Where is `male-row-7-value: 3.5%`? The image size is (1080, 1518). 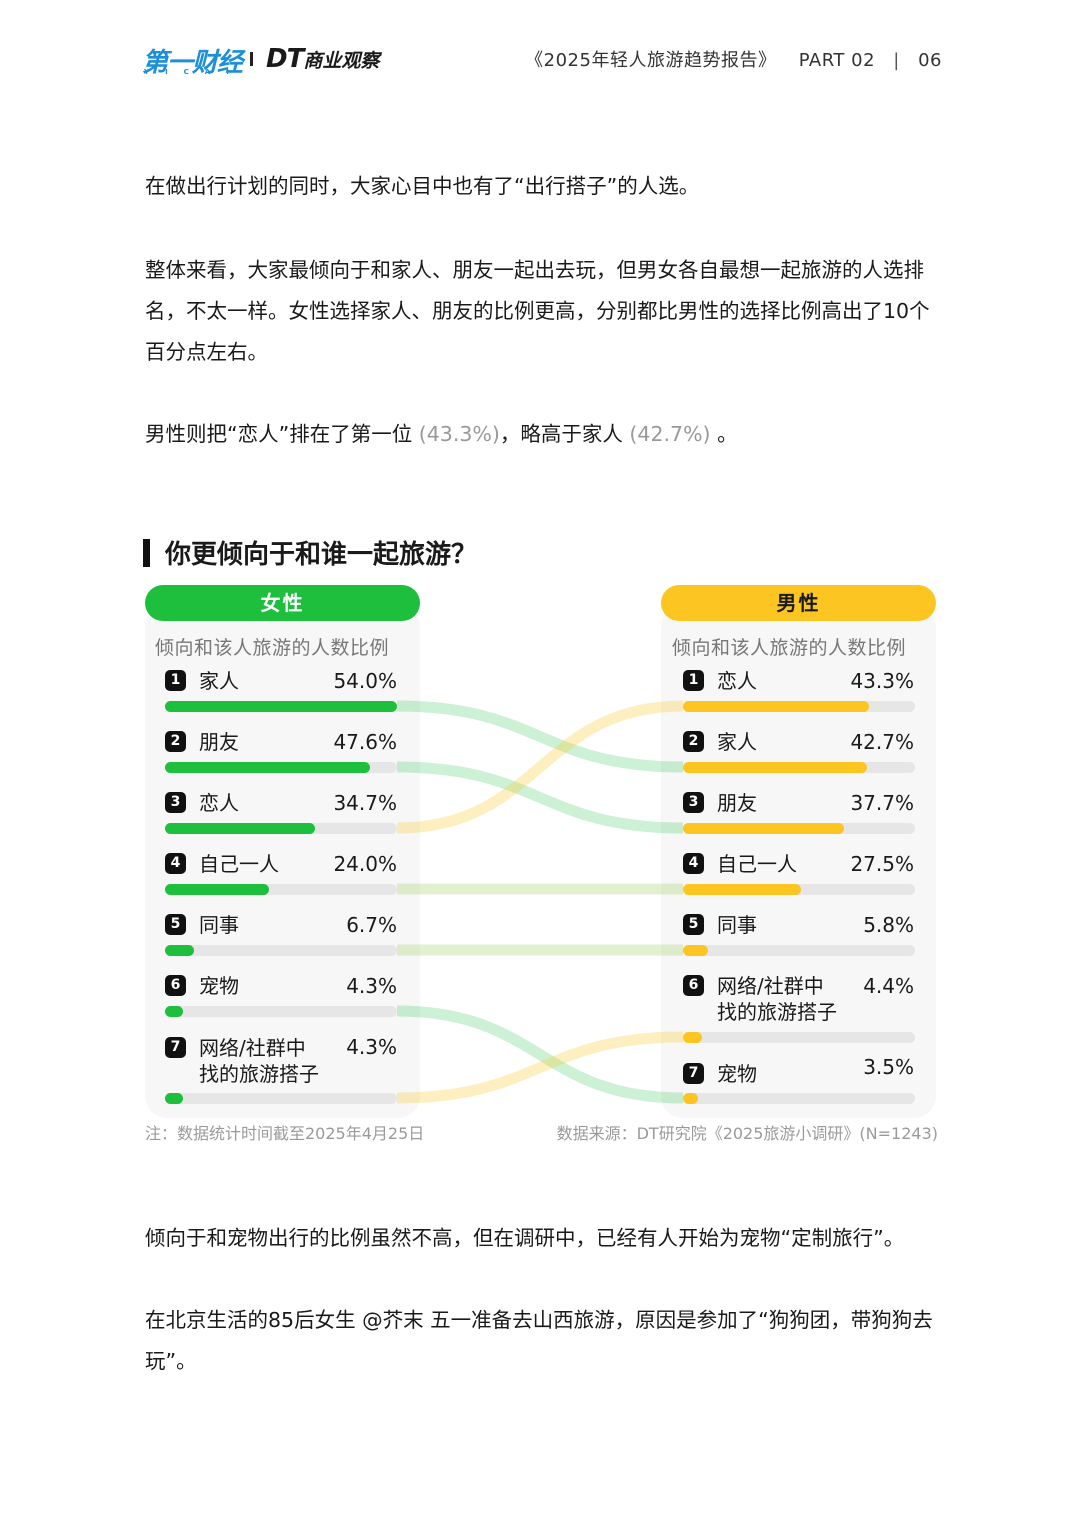
male-row-7-value: 3.5% is located at coordinates (888, 1067).